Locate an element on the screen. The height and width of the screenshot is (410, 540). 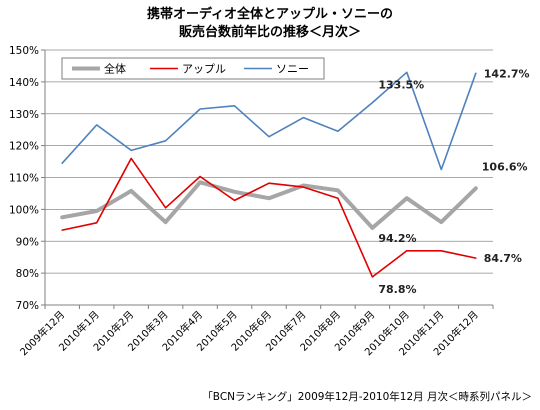
x-tick-label: 2009年12月 is located at coordinates (42, 333).